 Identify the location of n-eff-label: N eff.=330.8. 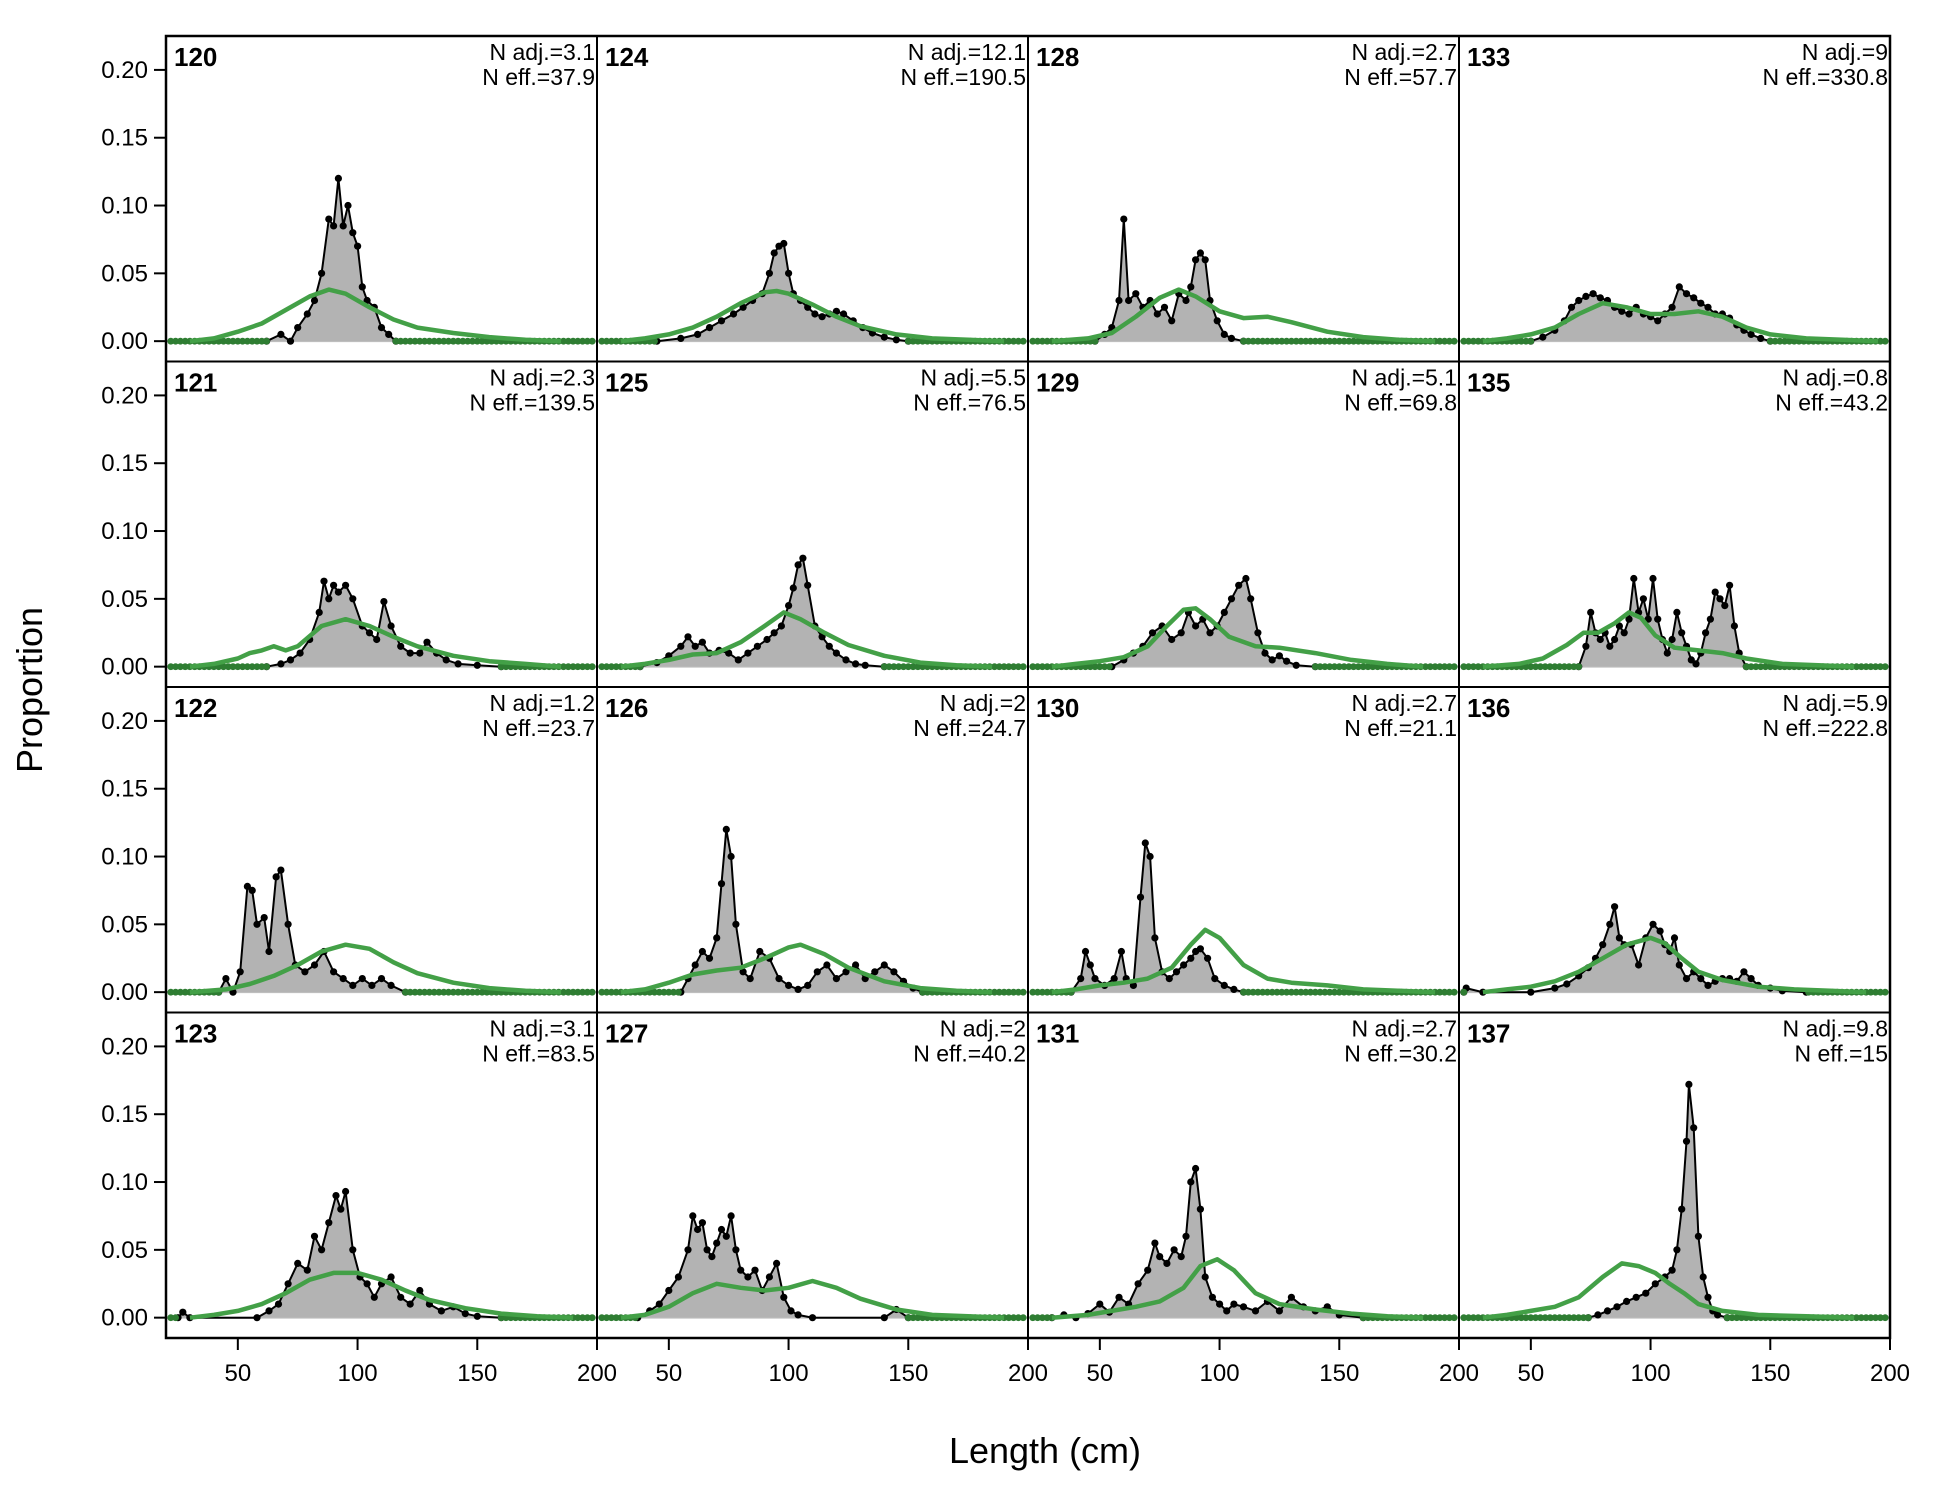
(1825, 77).